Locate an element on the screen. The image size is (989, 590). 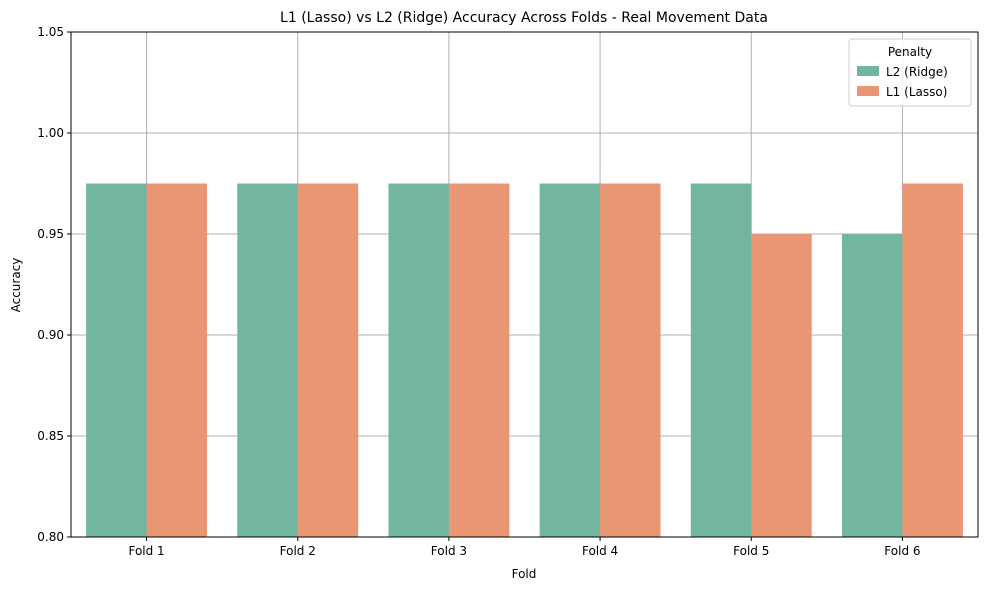
legend-label-l1: L1 (Lasso) is located at coordinates (916, 92).